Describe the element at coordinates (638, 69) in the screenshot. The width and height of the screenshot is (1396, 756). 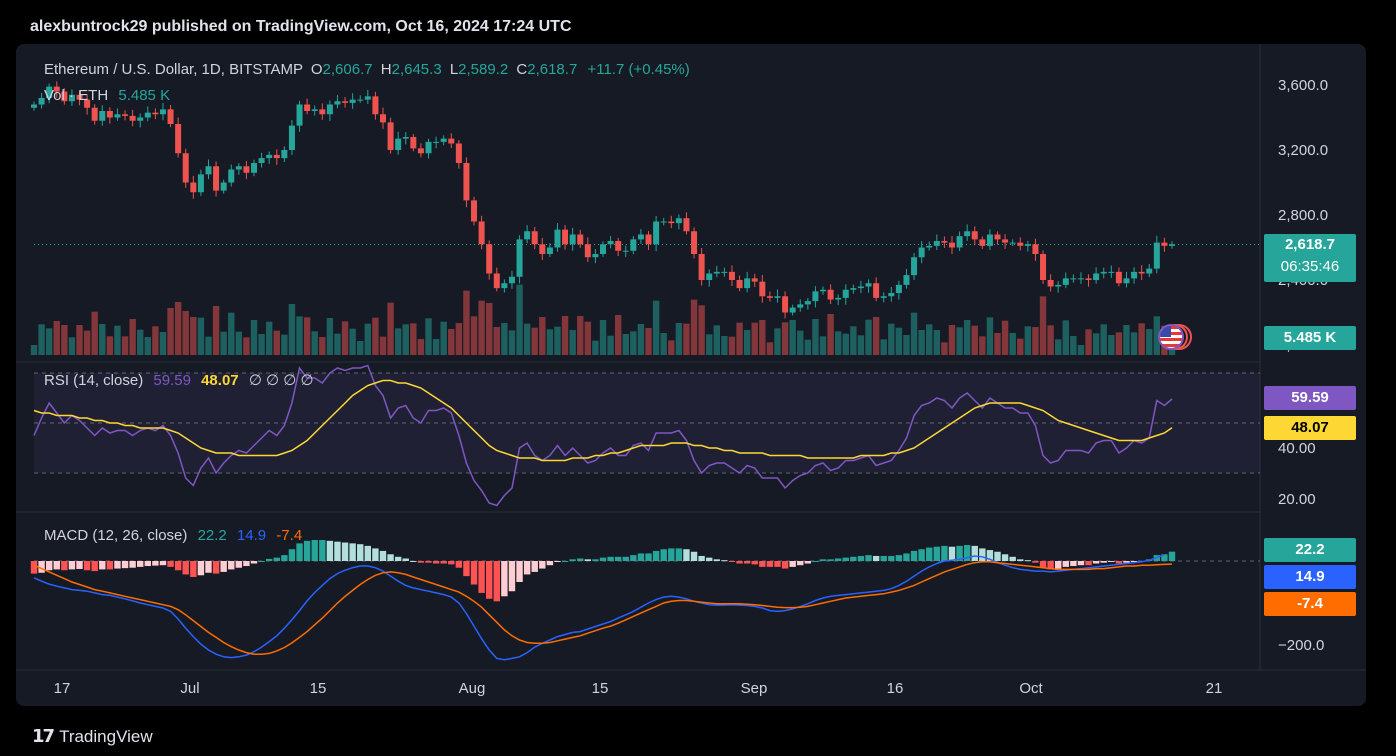
I see `legend-change: +11.7 (+0.45%)` at that location.